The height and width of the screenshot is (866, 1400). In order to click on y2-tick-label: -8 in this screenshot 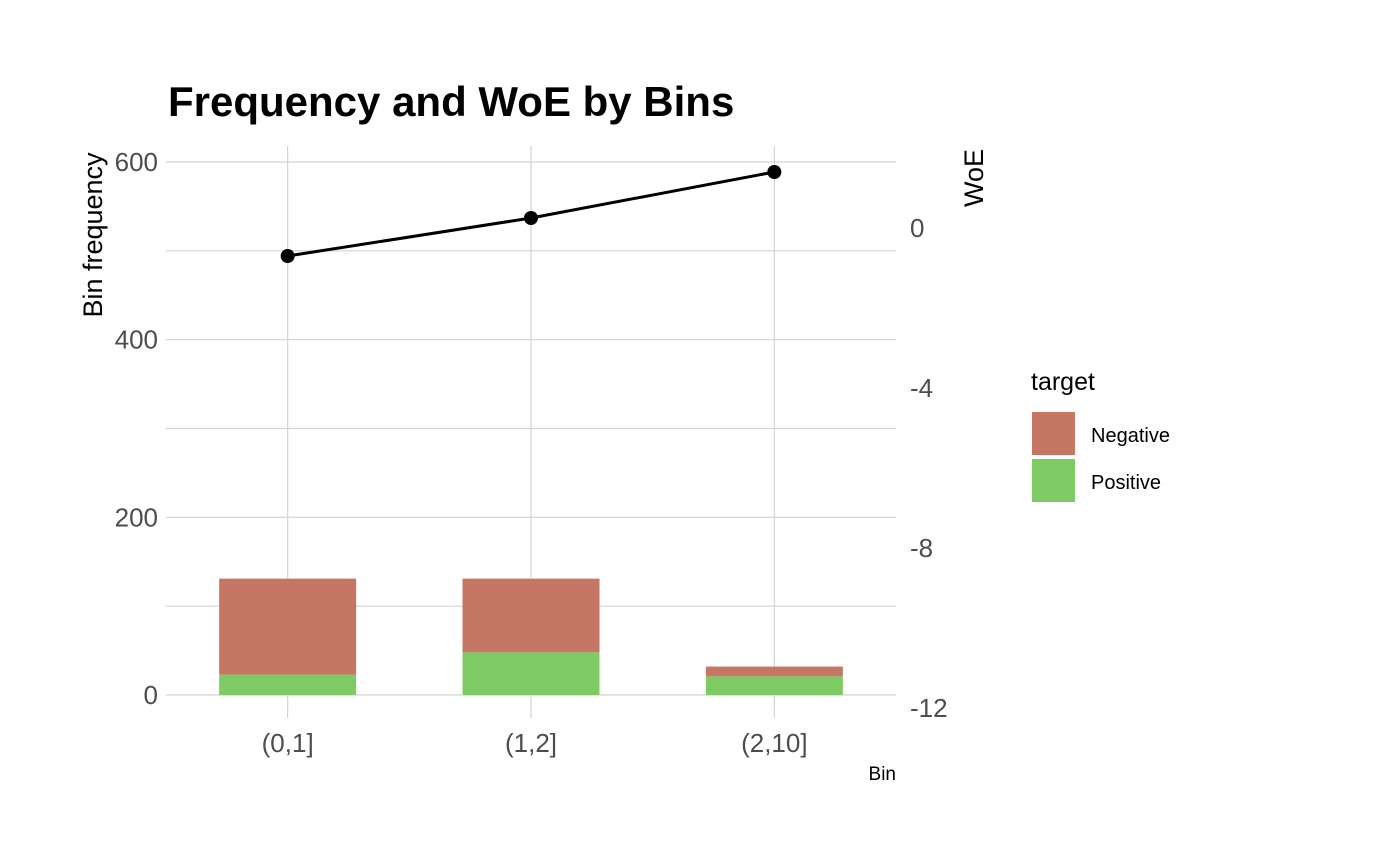, I will do `click(921, 548)`.